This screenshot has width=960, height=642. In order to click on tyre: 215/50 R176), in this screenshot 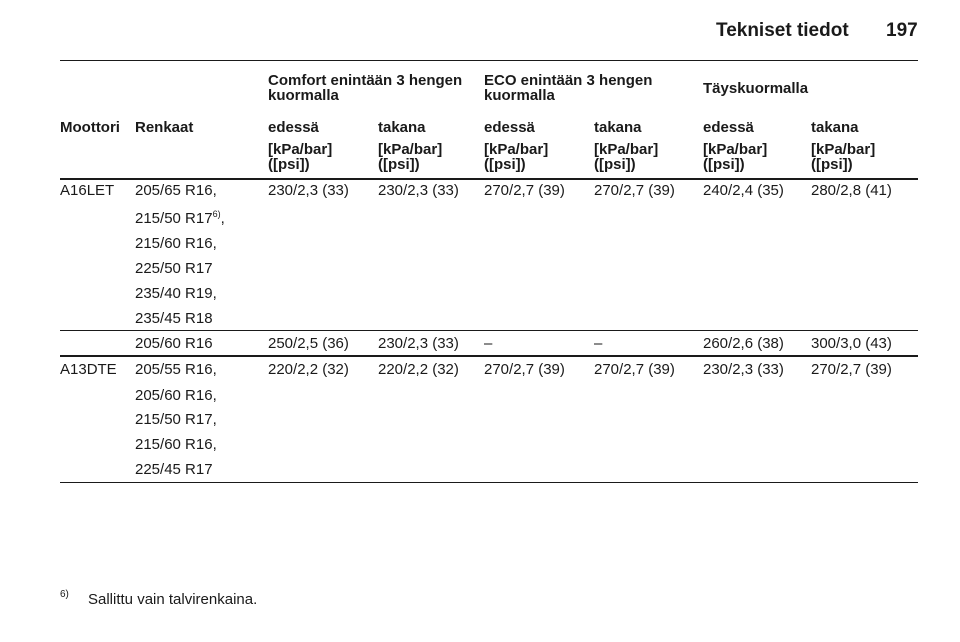, I will do `click(180, 218)`.